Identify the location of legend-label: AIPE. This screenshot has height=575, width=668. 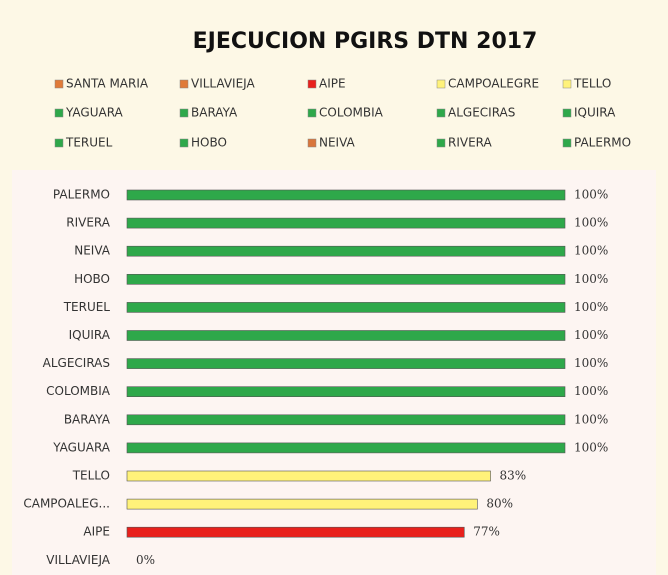
(332, 84).